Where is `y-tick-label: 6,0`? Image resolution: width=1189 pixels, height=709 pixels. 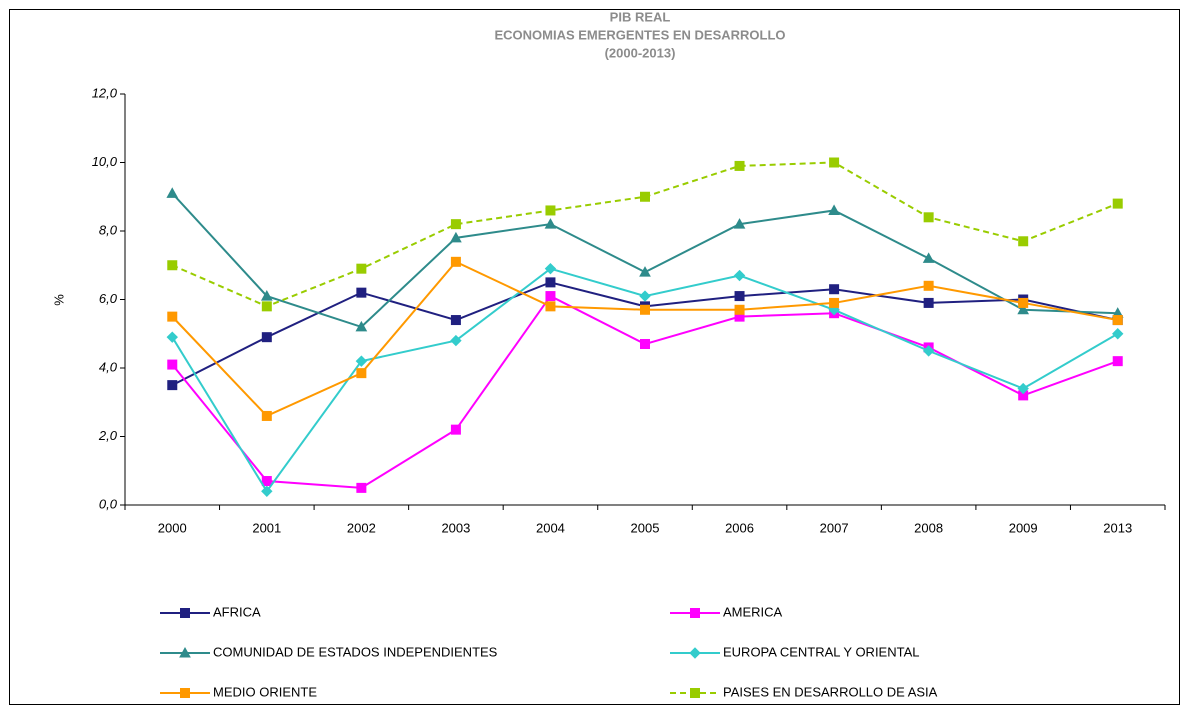
y-tick-label: 6,0 is located at coordinates (108, 298).